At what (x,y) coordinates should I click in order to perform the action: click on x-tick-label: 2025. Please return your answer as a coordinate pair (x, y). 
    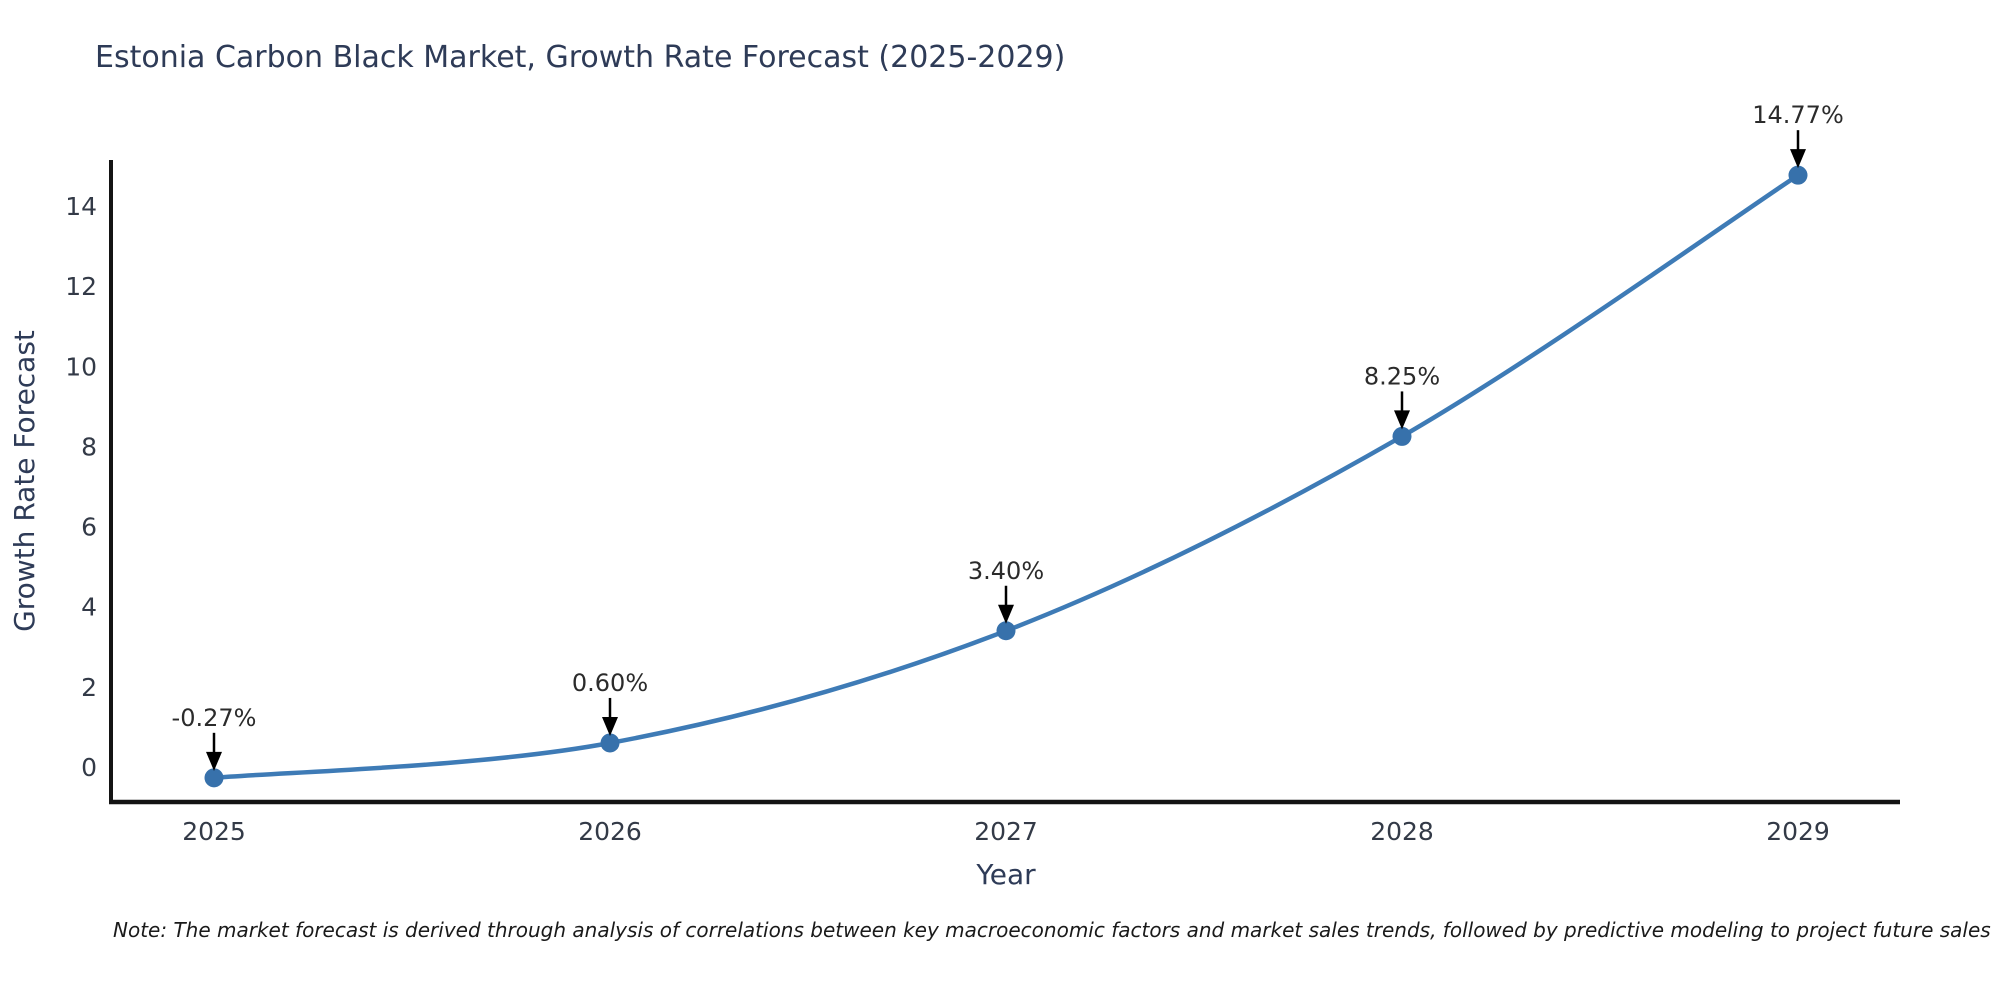
    Looking at the image, I should click on (214, 831).